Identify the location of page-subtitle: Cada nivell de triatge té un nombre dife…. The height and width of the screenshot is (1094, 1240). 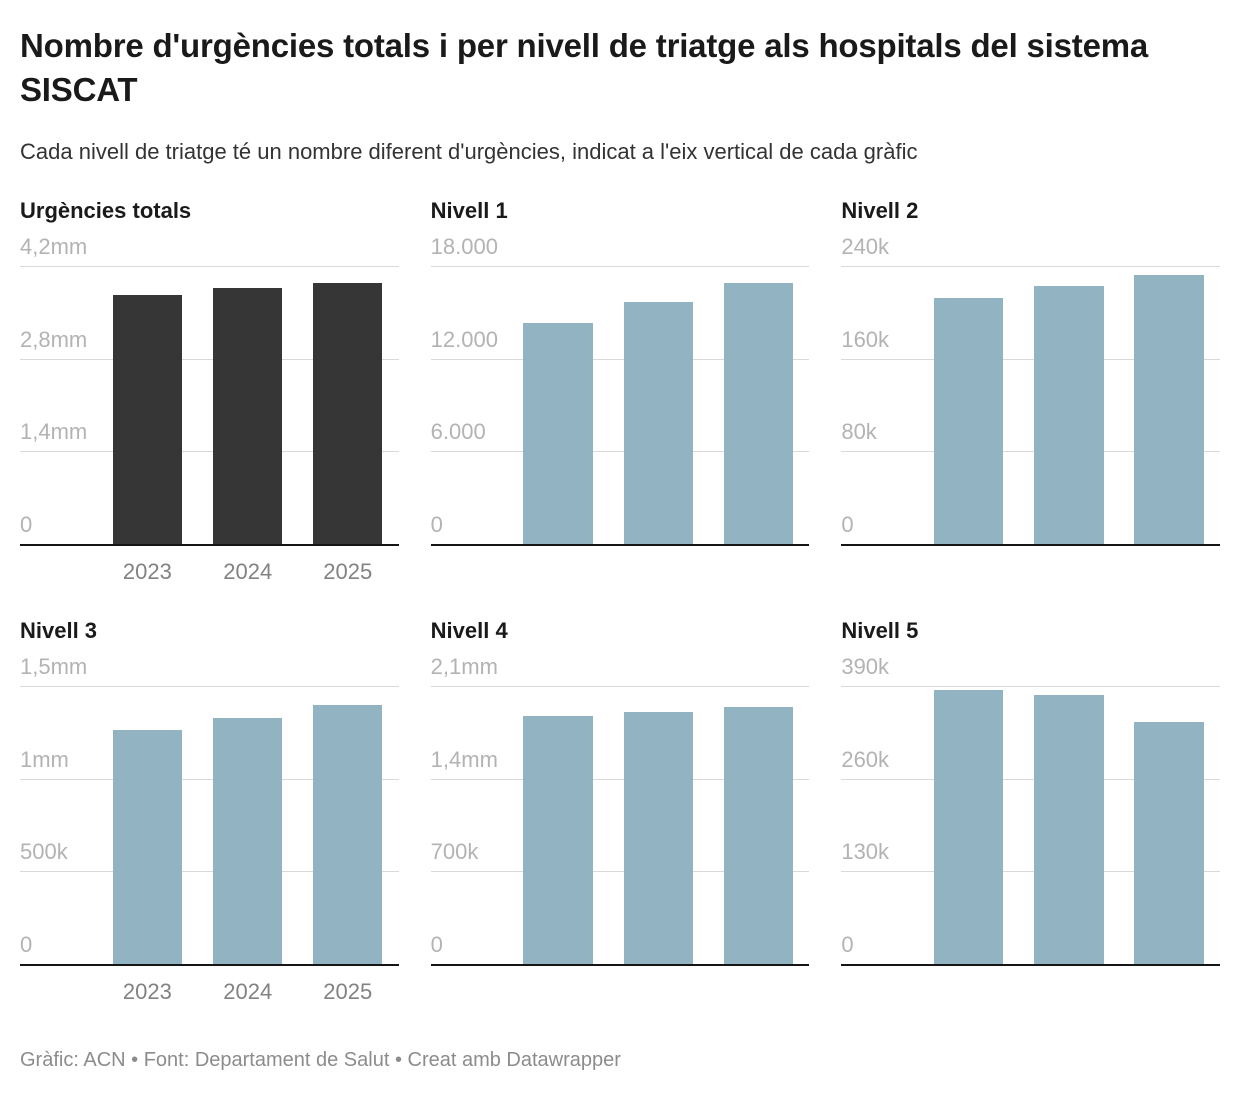
(469, 151).